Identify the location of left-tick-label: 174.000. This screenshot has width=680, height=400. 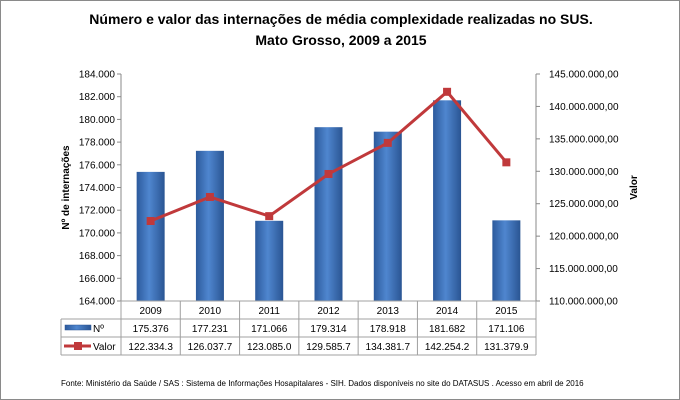
(97, 188).